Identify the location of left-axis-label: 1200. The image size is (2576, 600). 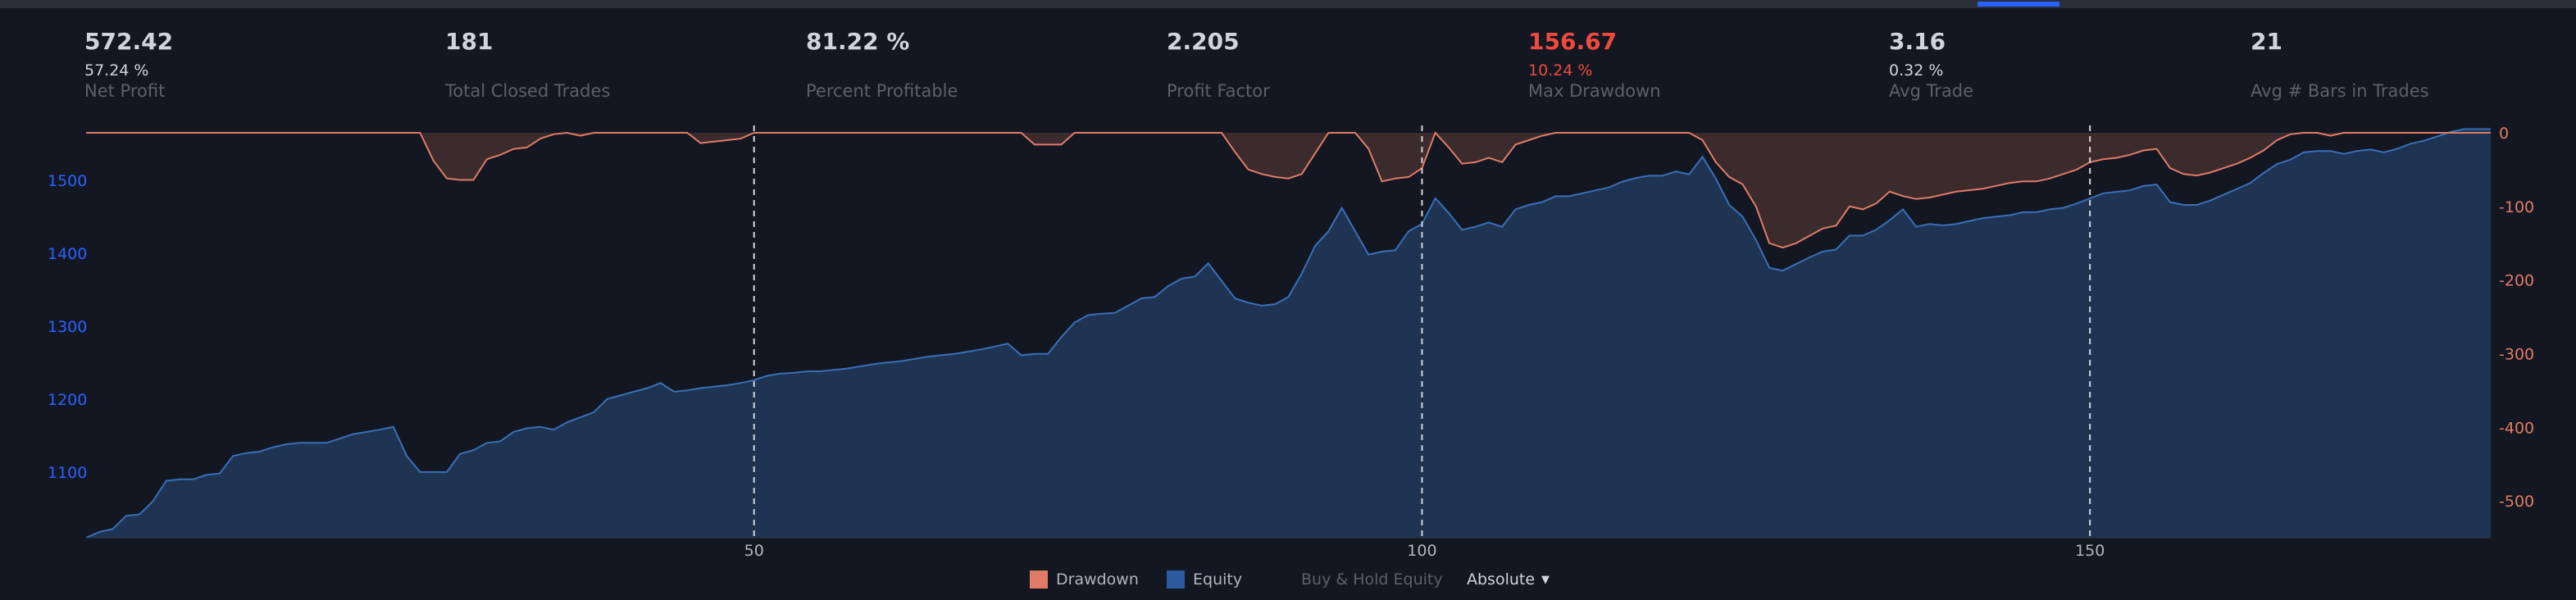
(67, 400).